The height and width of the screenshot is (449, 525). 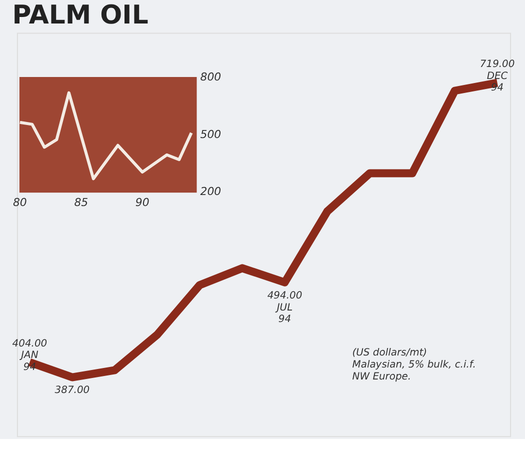 I want to click on y-tick-label: 200, so click(x=211, y=191).